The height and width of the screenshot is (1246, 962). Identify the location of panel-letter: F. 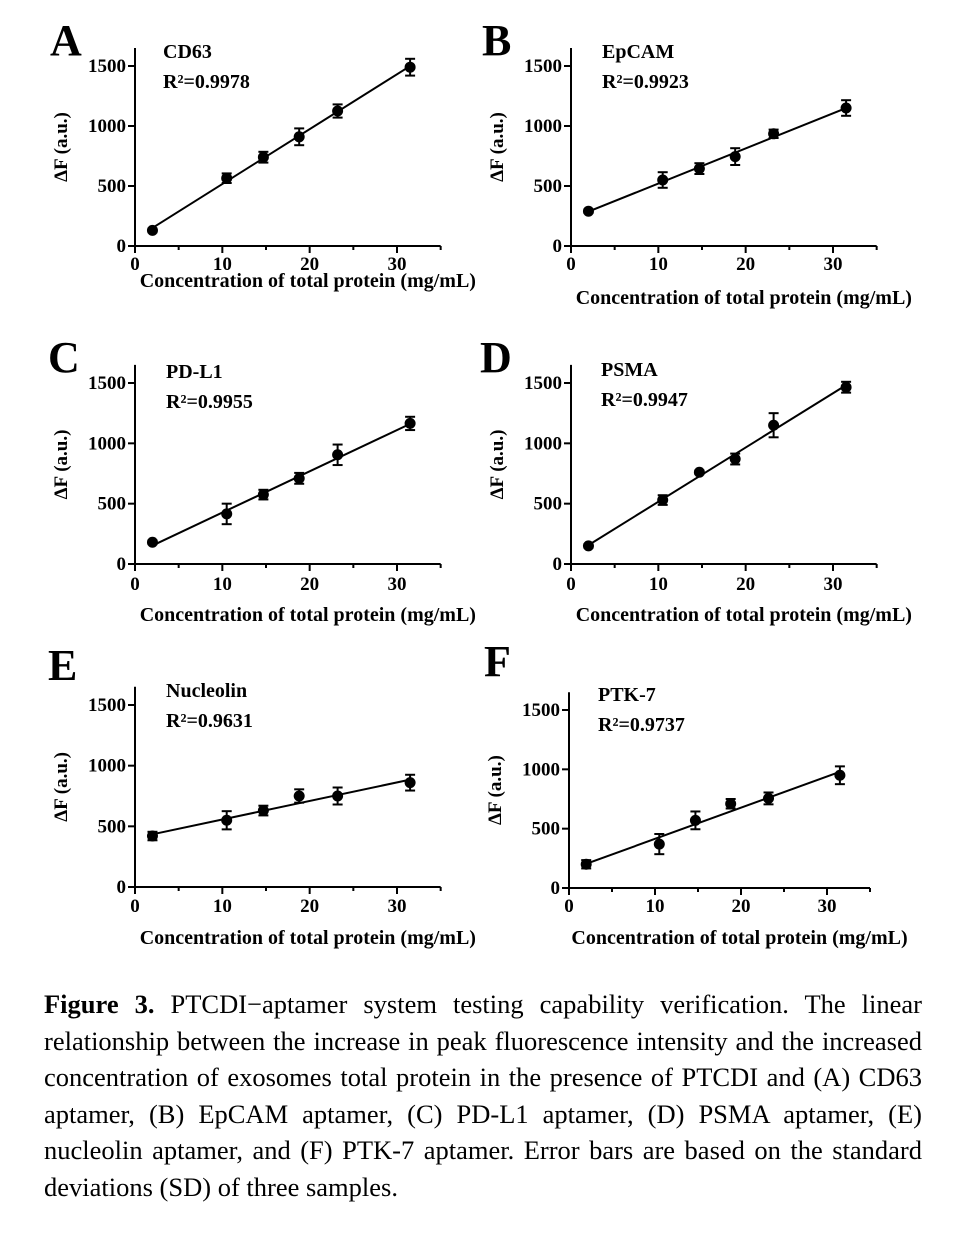
(497, 661).